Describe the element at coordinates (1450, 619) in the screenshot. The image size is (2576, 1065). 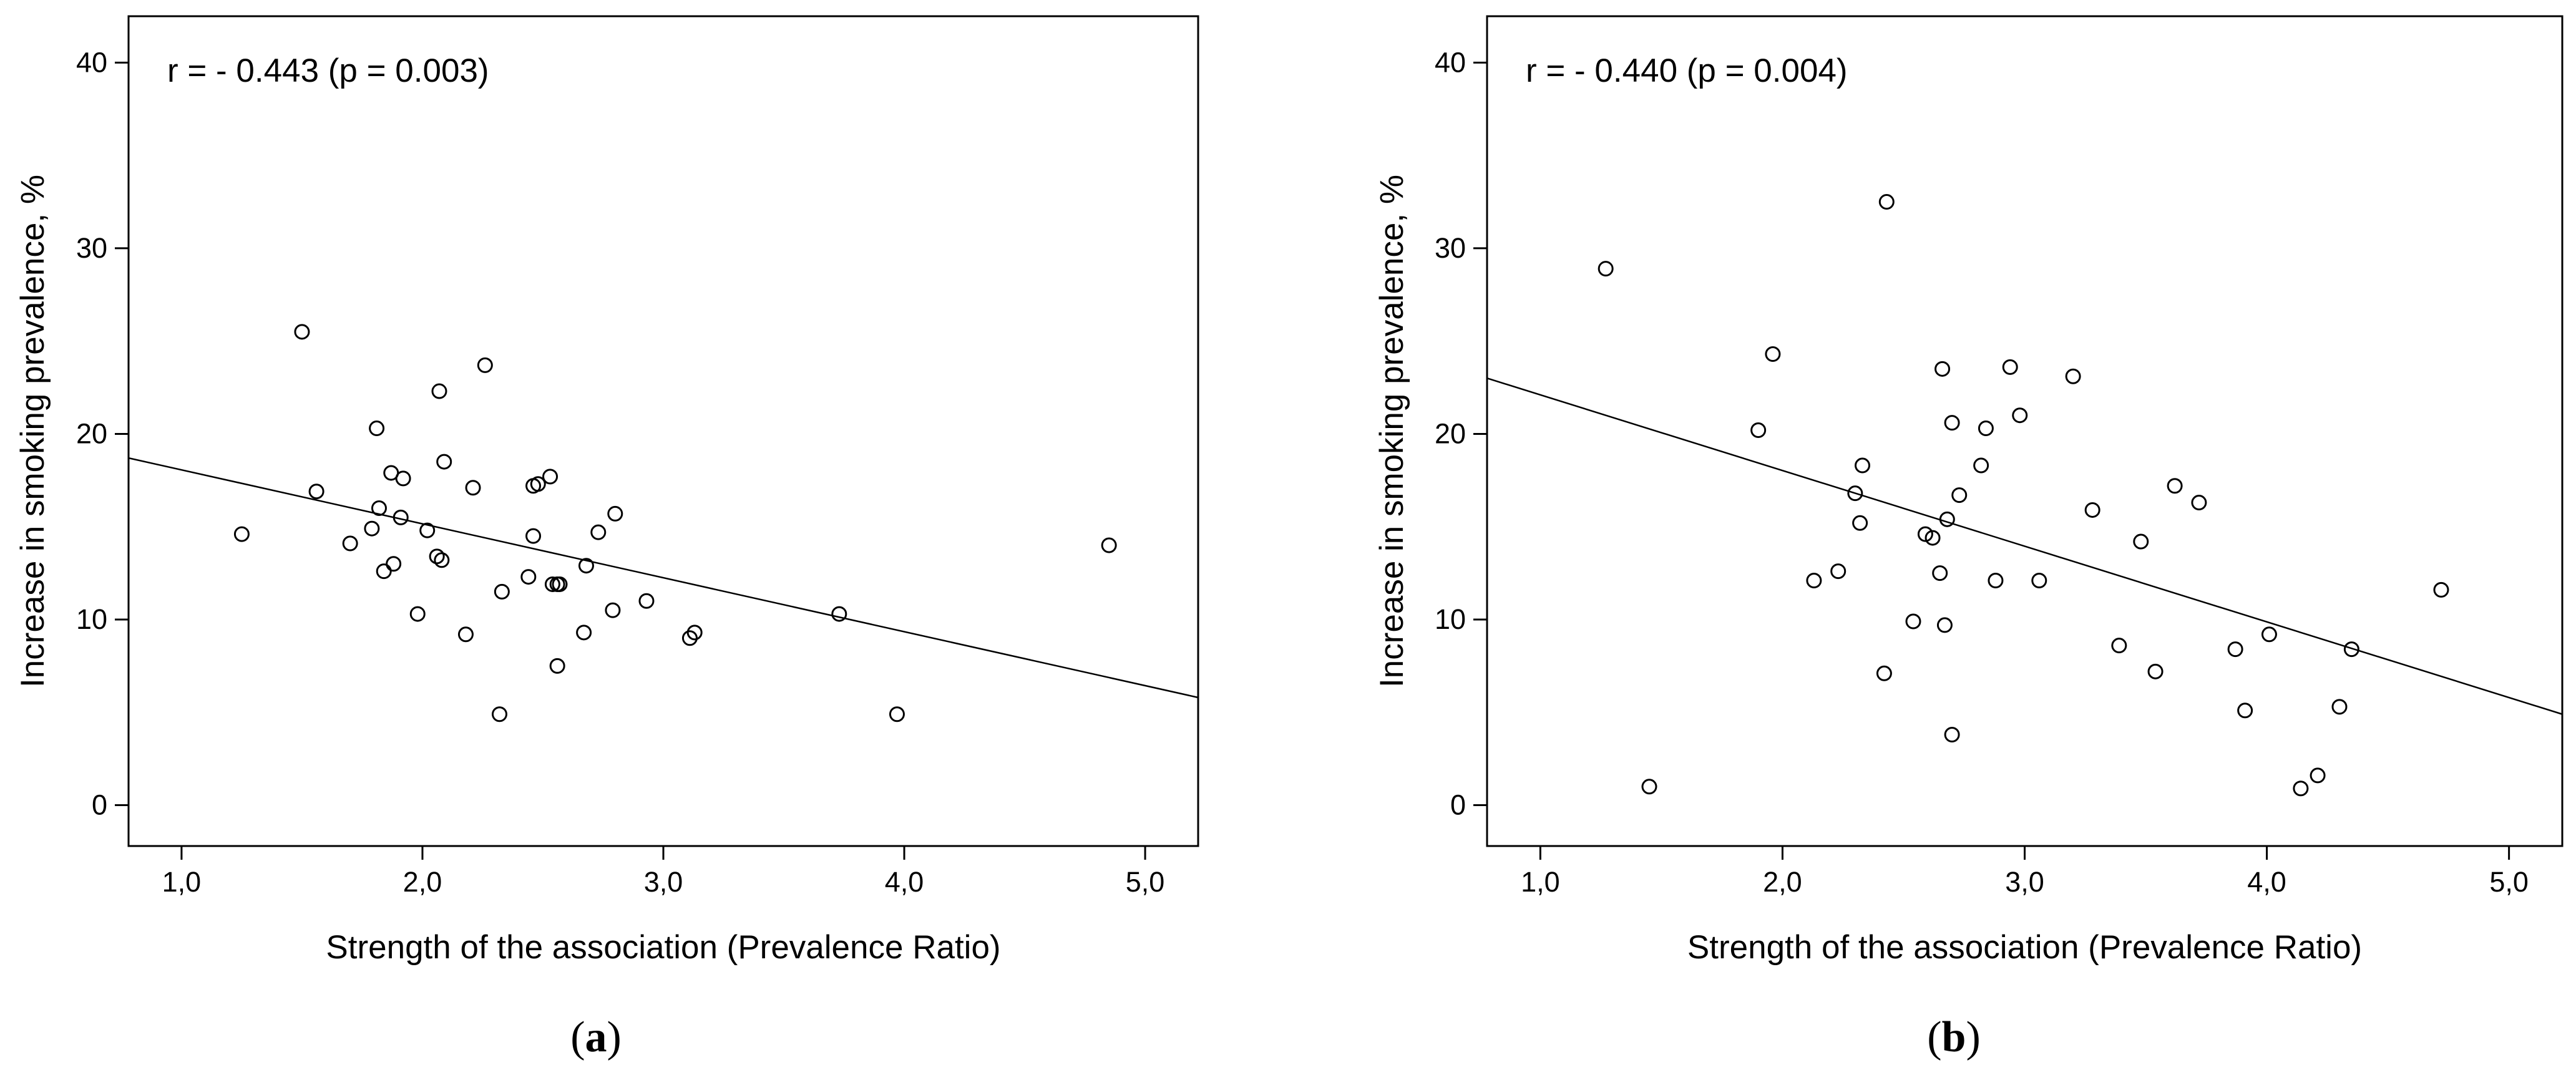
I see `y-tick-label: 10` at that location.